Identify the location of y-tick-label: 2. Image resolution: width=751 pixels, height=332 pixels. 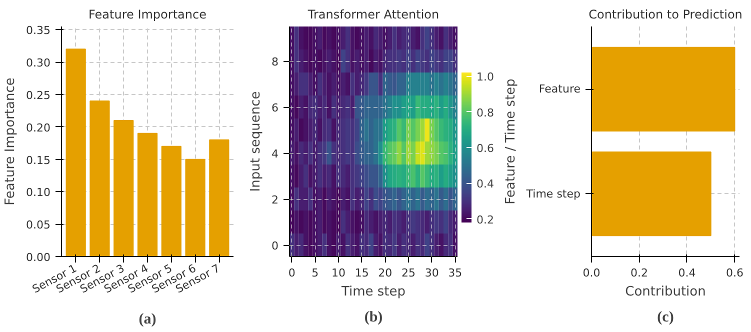
(275, 200).